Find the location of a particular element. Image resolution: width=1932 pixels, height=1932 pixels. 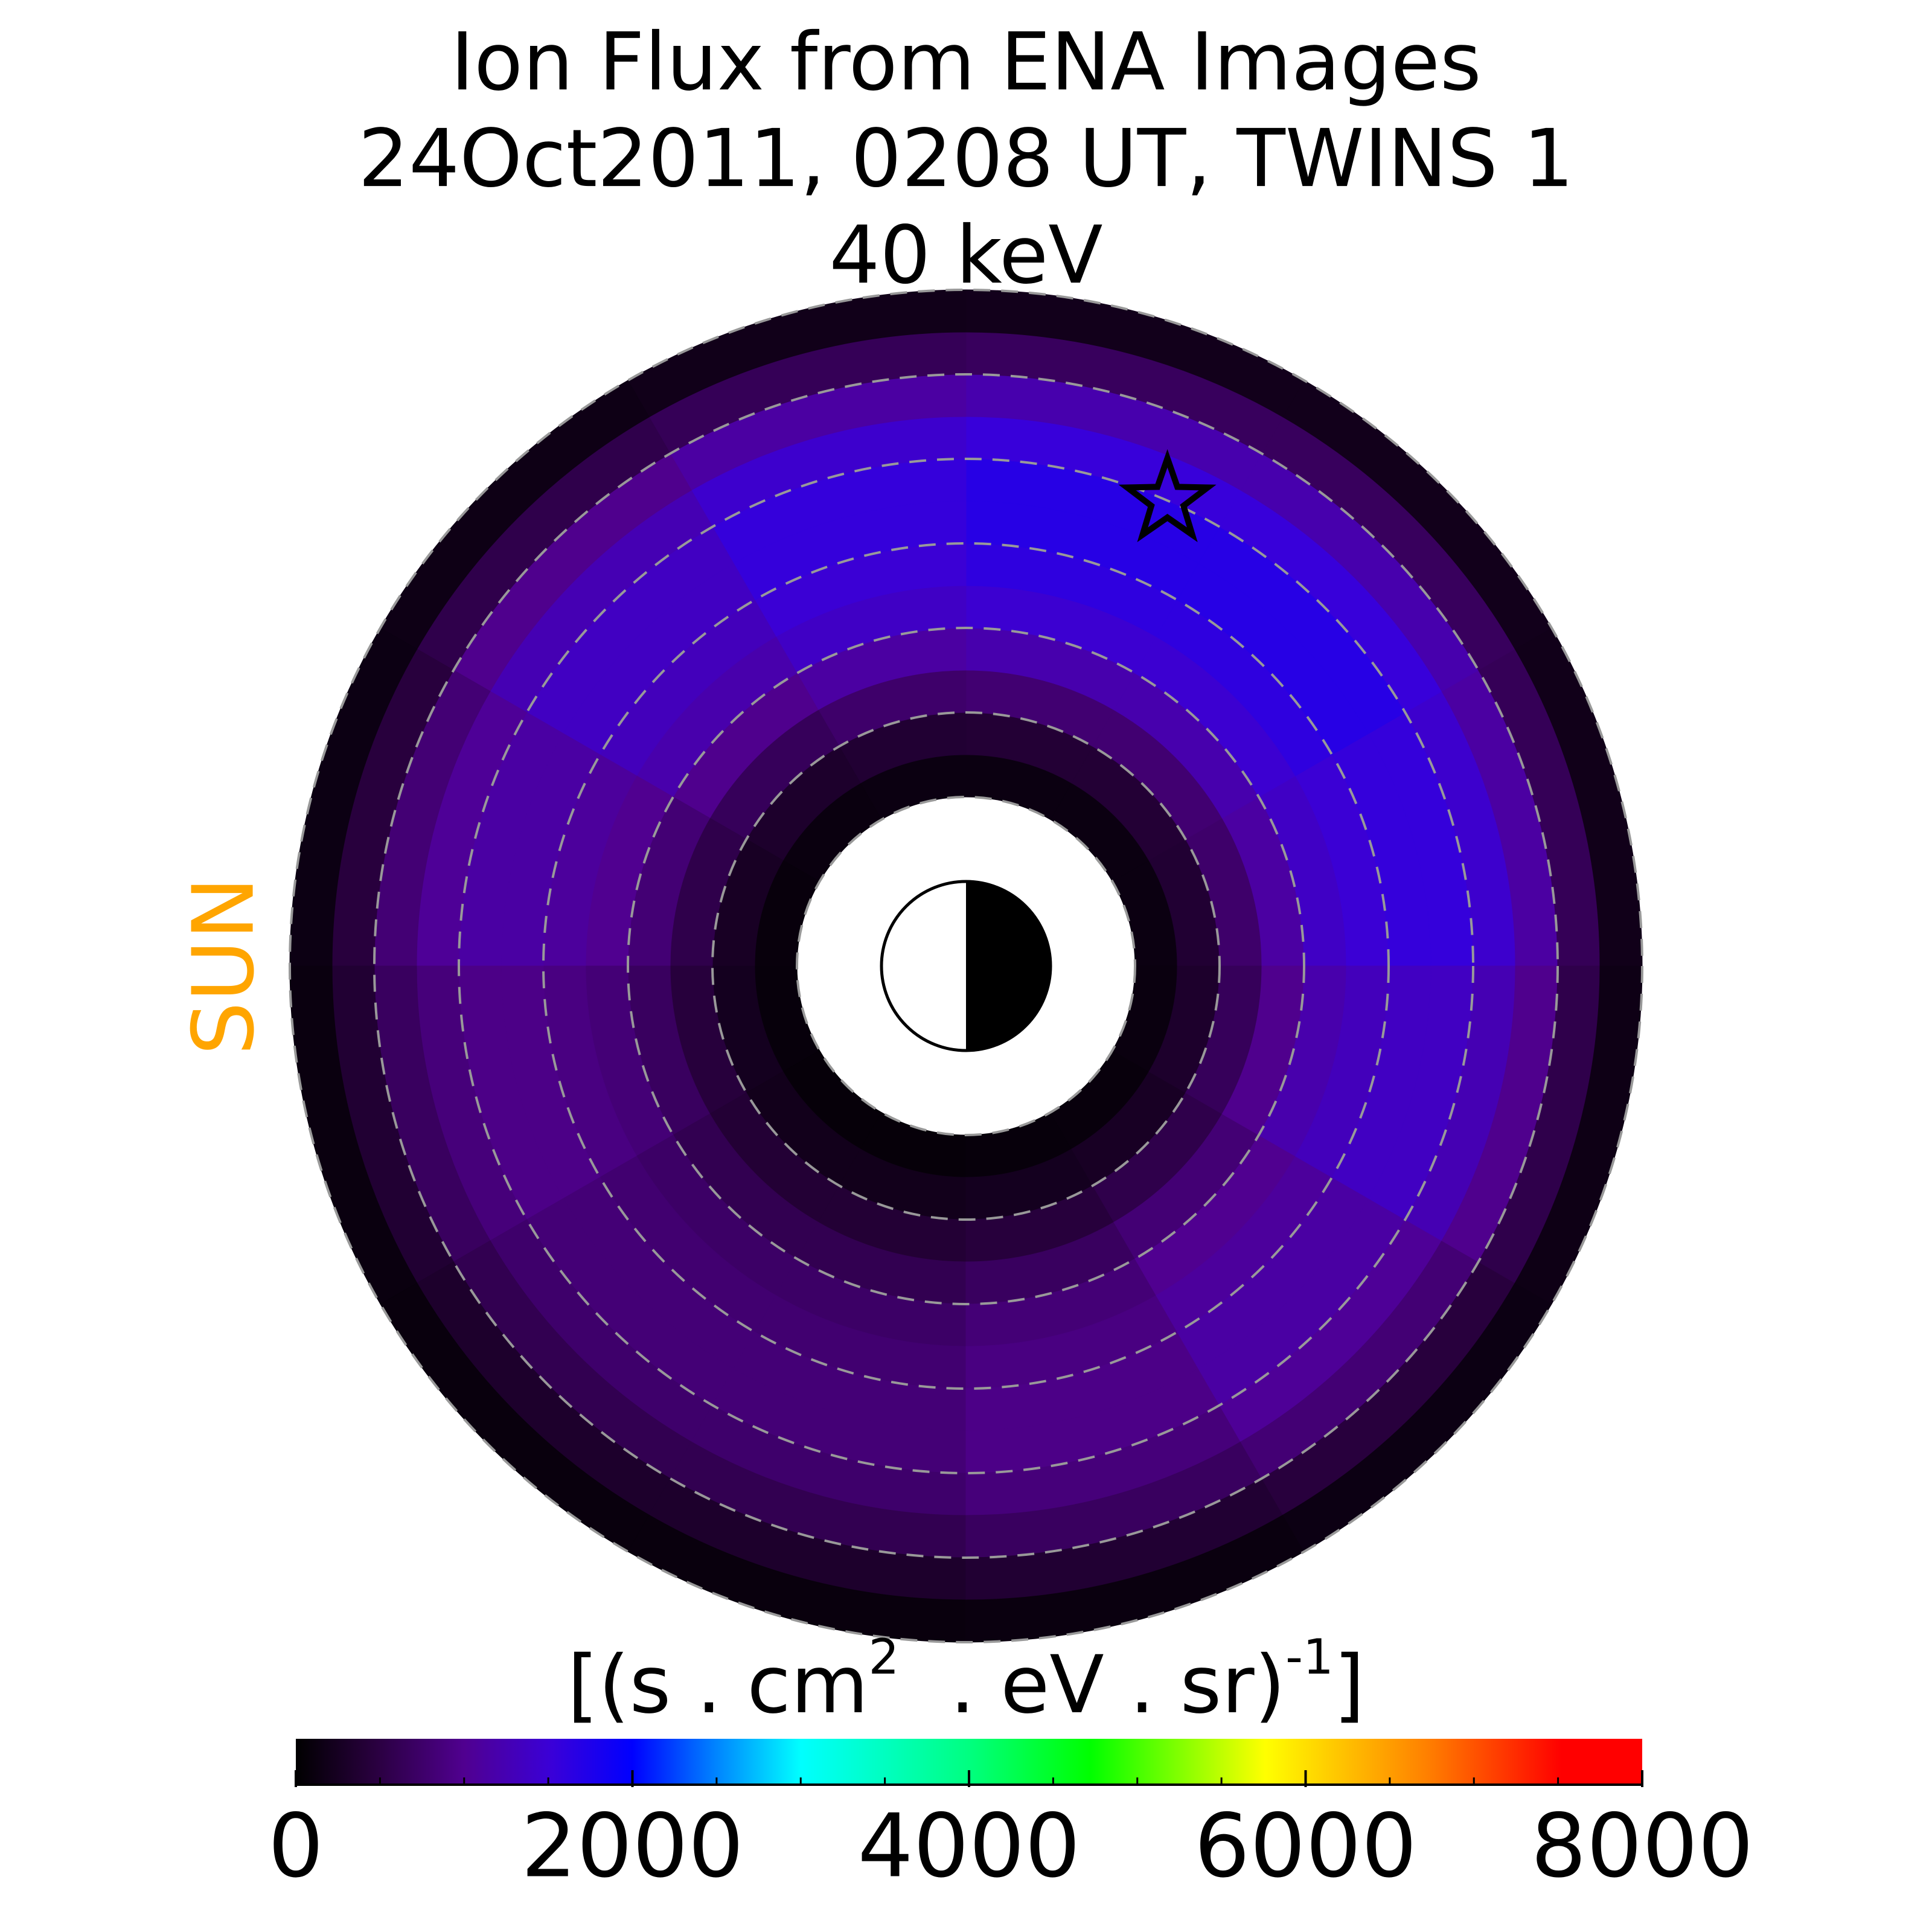

earth-outline is located at coordinates (966, 966).